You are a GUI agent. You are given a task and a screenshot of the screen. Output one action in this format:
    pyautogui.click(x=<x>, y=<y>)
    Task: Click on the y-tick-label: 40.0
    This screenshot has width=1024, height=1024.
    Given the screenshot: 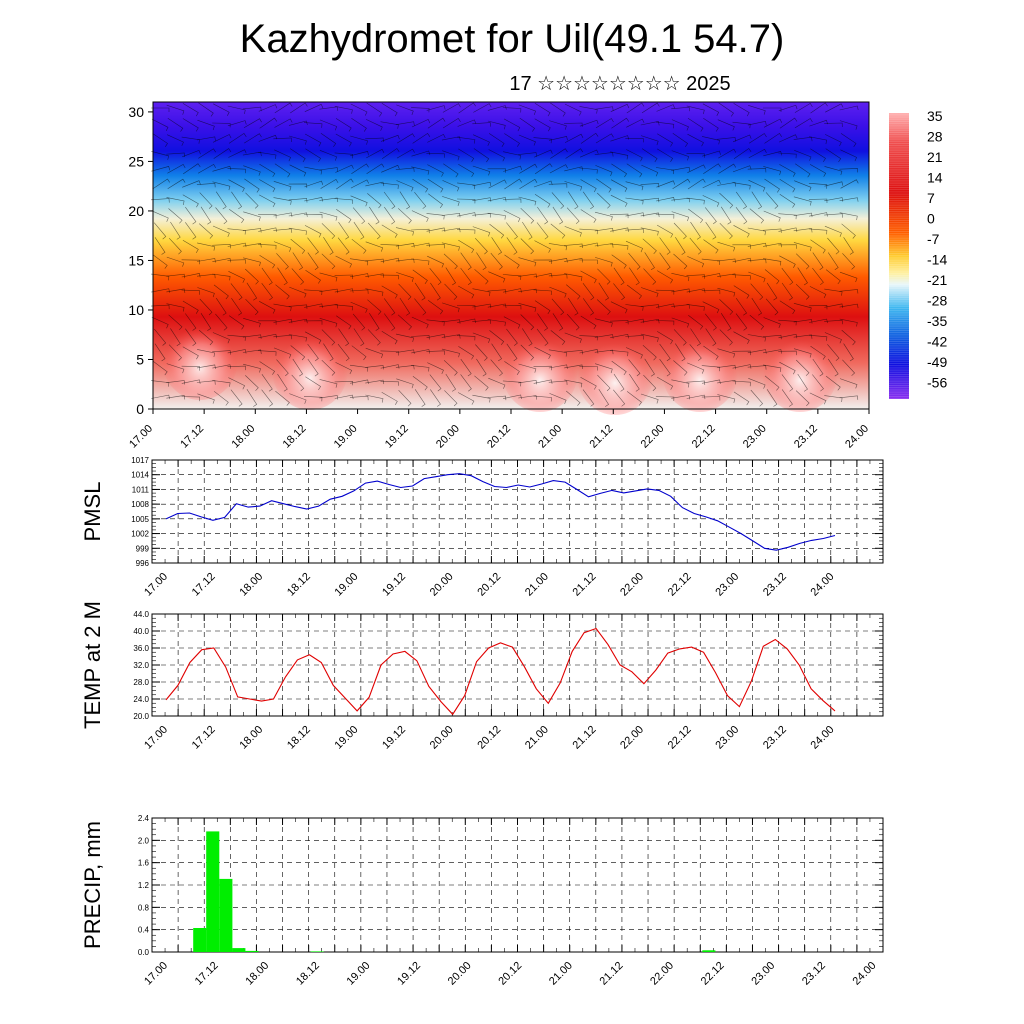 What is the action you would take?
    pyautogui.click(x=141, y=631)
    